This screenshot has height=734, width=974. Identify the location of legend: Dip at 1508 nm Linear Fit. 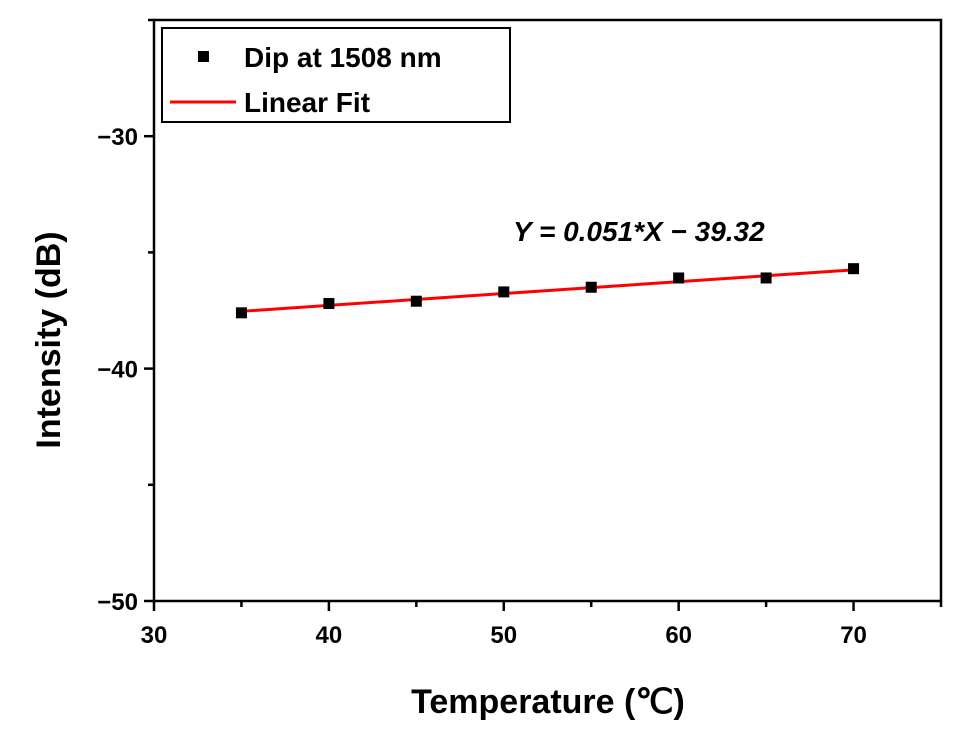
(336, 75).